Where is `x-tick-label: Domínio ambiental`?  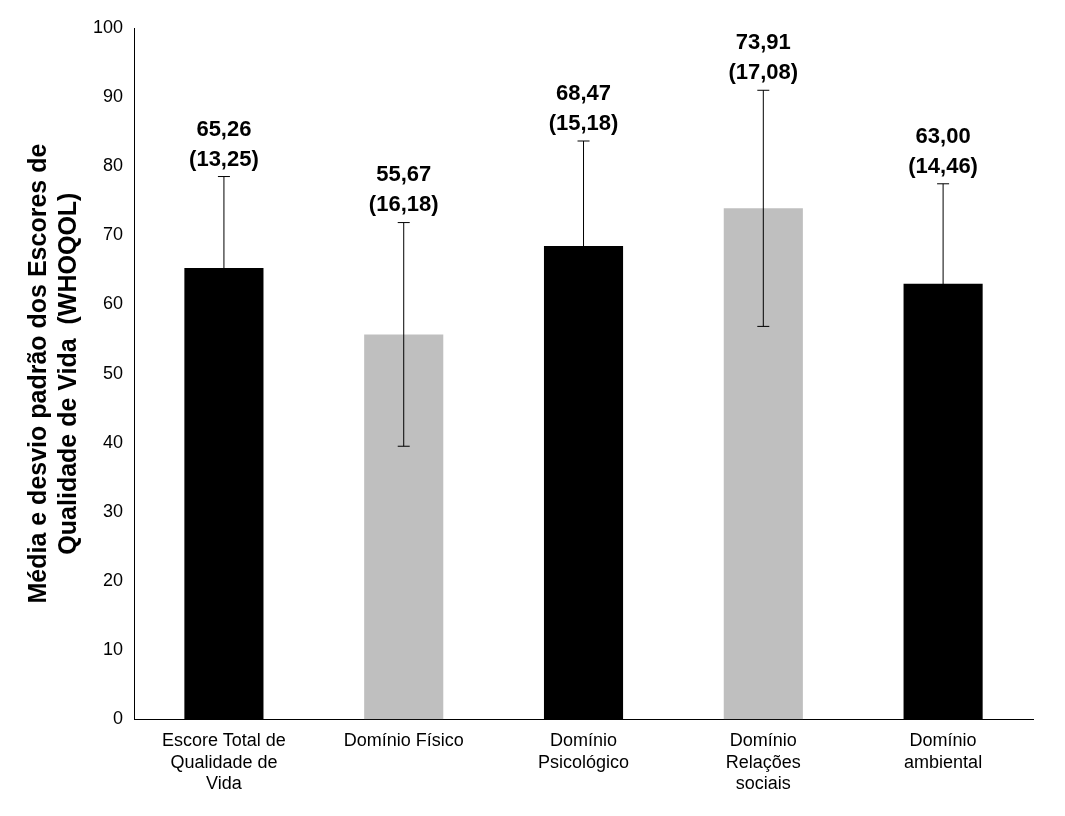
x-tick-label: Domínio ambiental is located at coordinates (943, 750).